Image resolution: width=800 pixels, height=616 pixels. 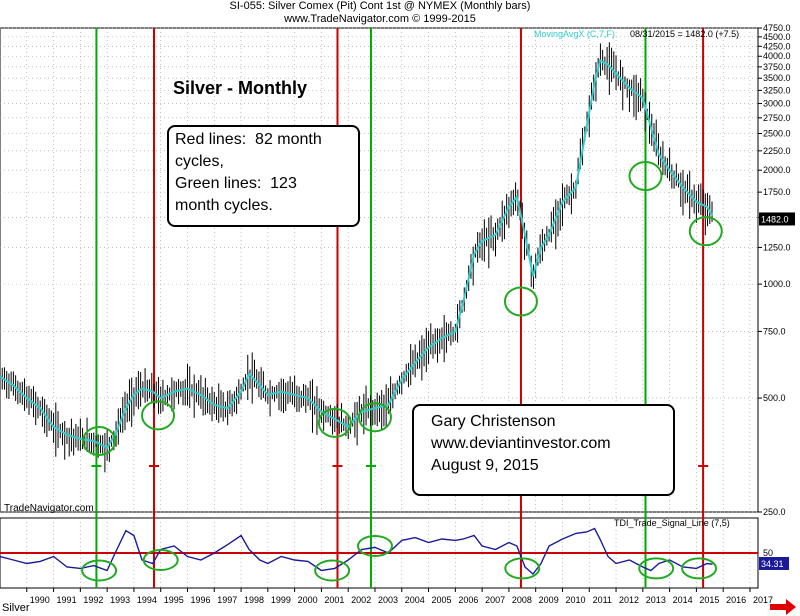 What do you see at coordinates (495, 600) in the screenshot?
I see `x-tick-label: 2007` at bounding box center [495, 600].